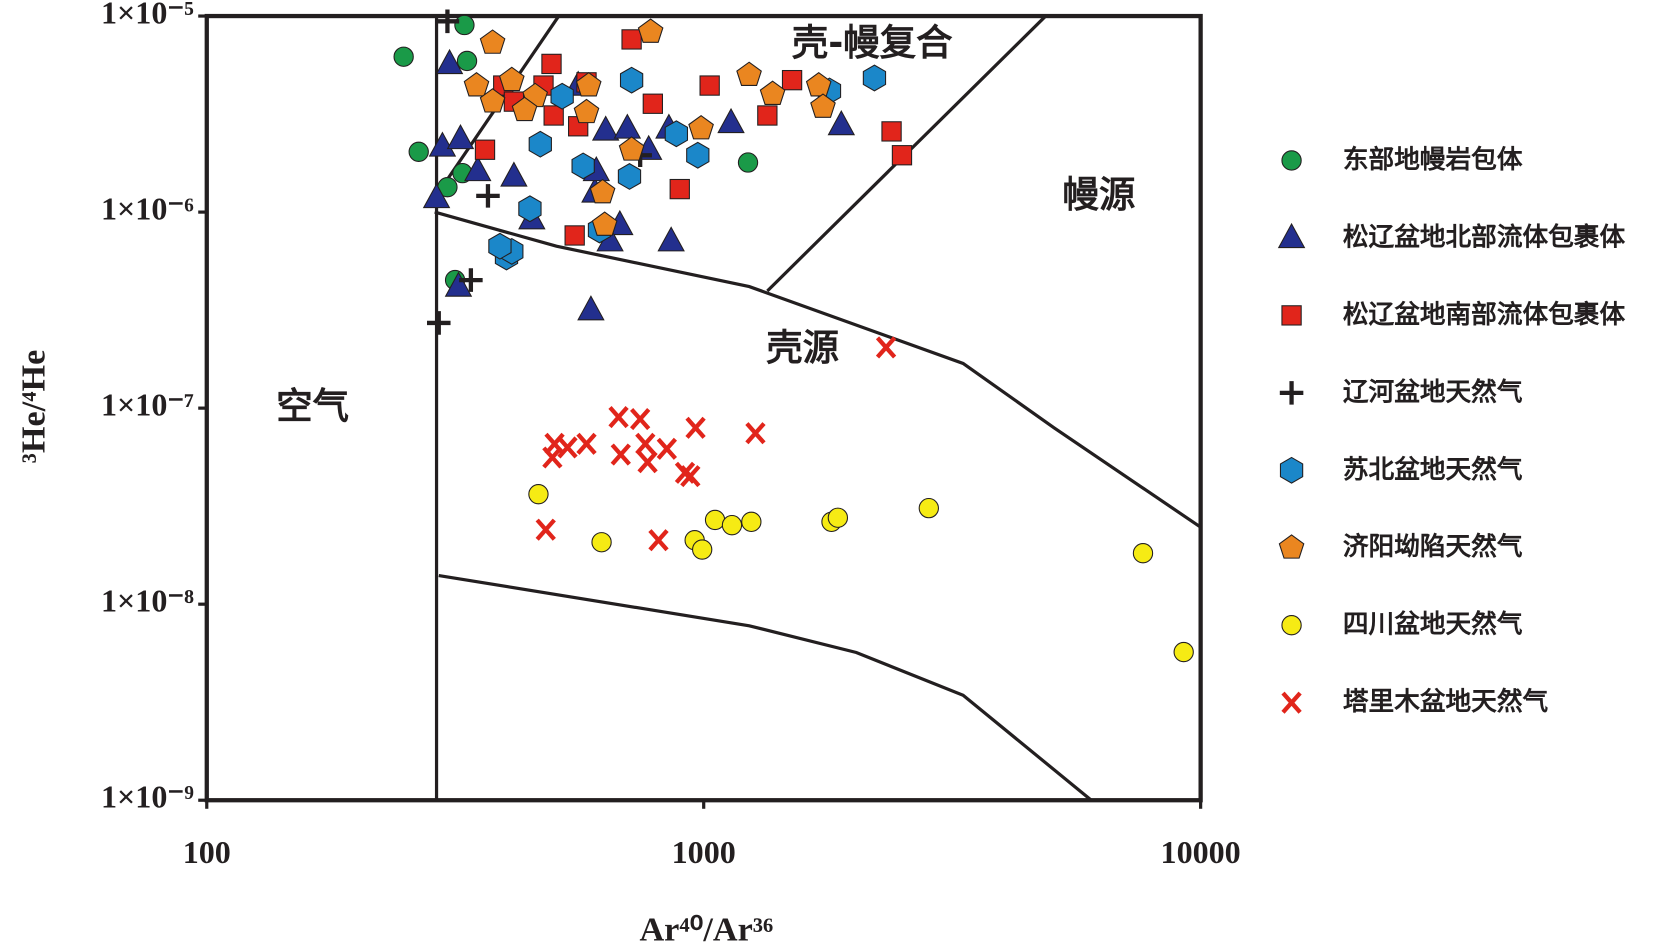  Describe the element at coordinates (1433, 469) in the screenshot. I see `legend-label: 苏北盆地天然气` at that location.